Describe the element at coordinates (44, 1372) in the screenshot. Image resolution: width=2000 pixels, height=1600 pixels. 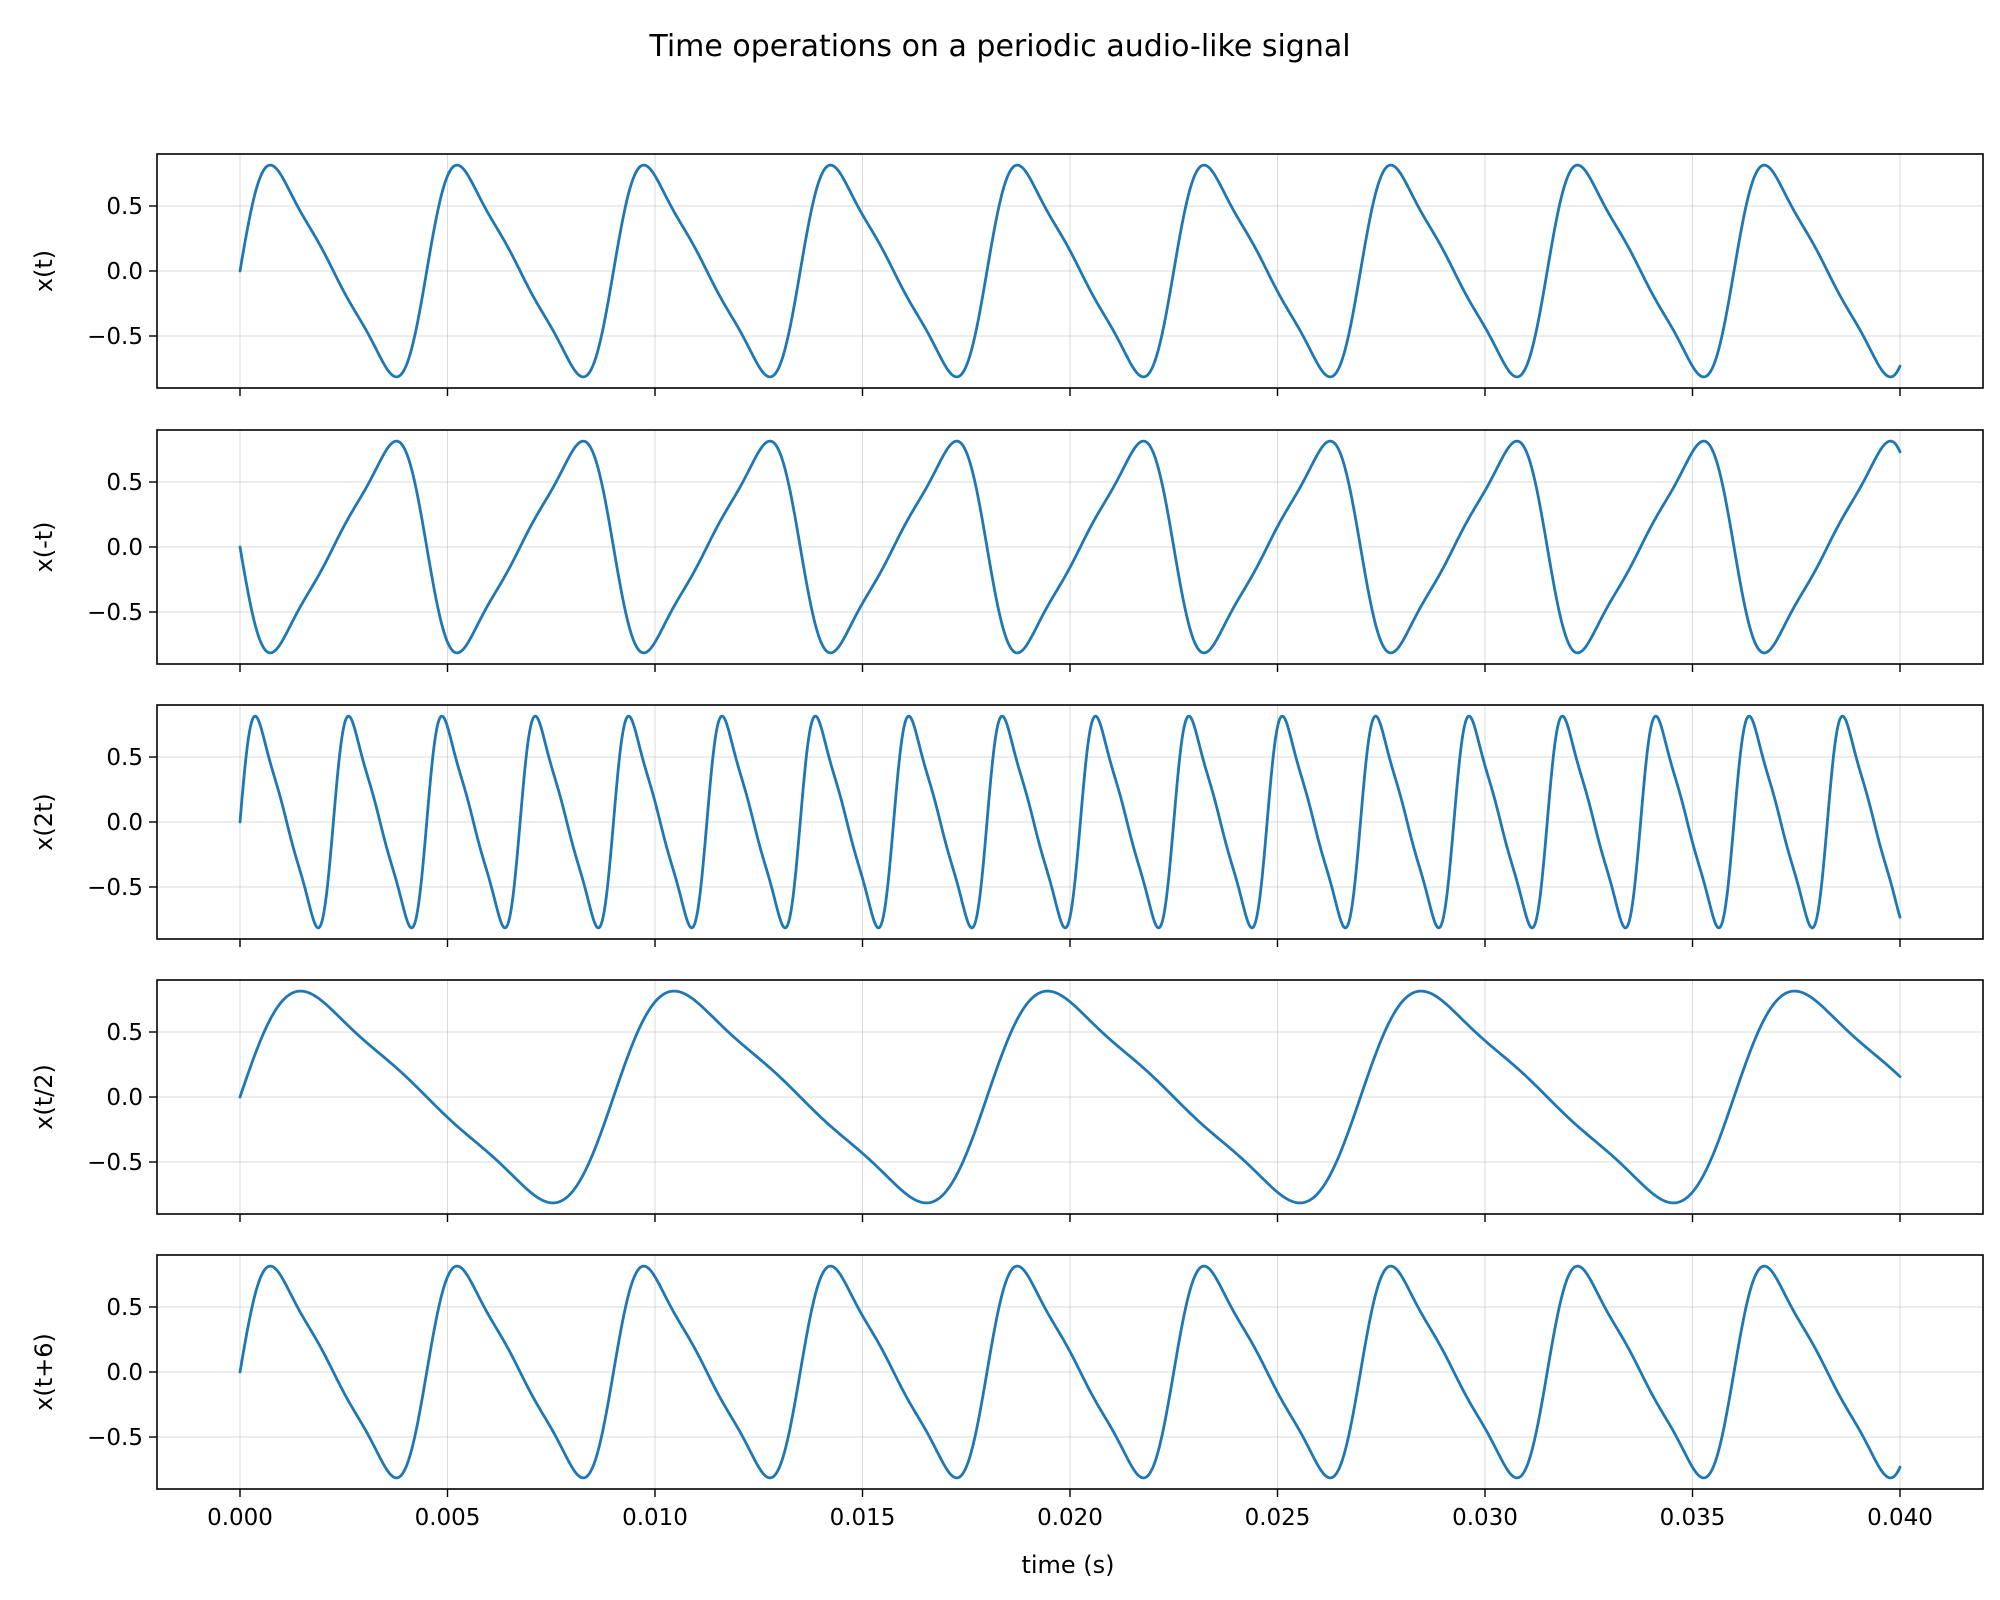
I see `y-axis-label: x(t+6)` at that location.